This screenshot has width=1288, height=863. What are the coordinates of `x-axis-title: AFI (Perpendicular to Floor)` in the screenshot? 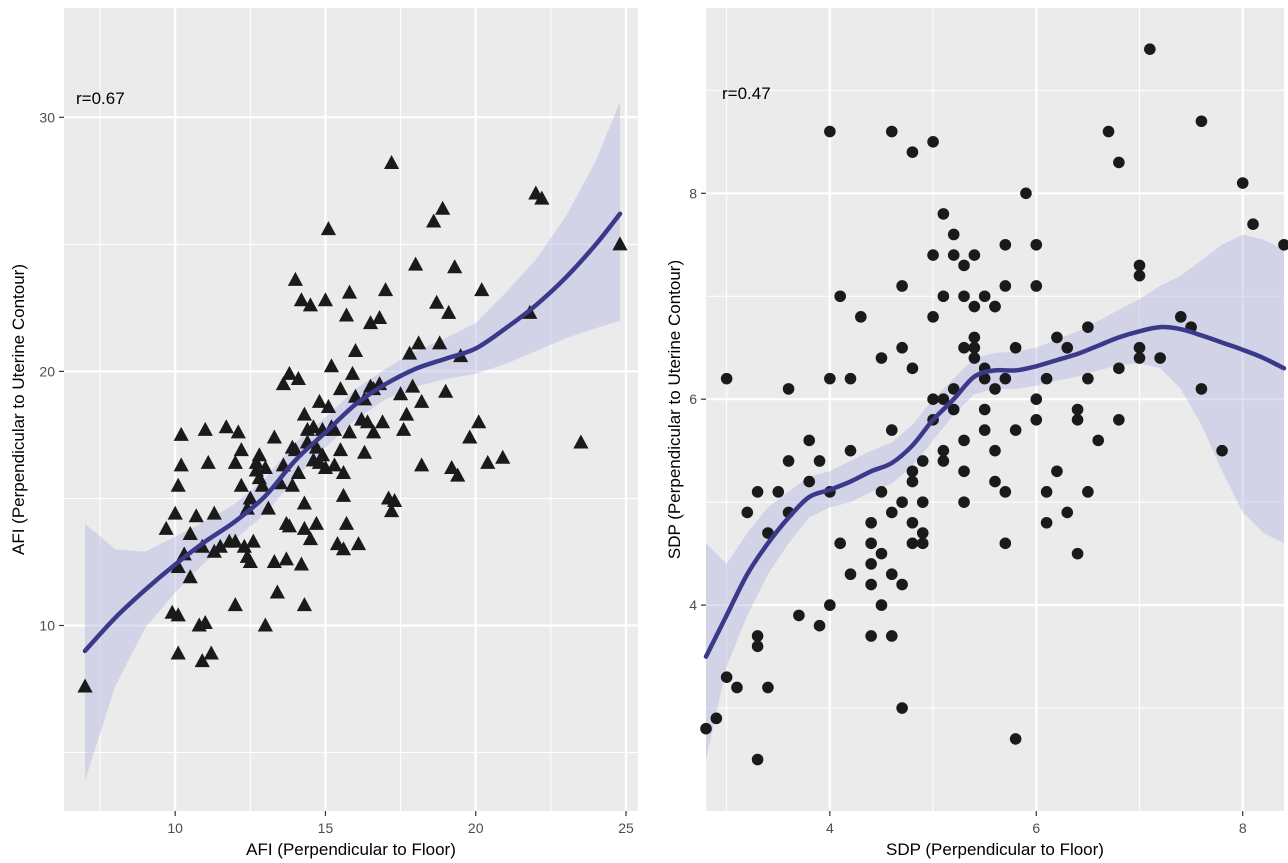 It's located at (351, 849).